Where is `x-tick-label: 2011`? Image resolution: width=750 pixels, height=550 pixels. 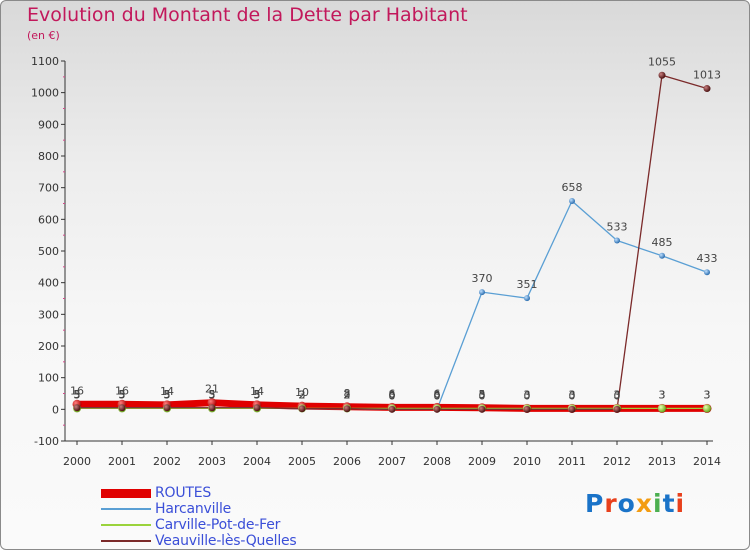
x-tick-label: 2011 is located at coordinates (572, 461).